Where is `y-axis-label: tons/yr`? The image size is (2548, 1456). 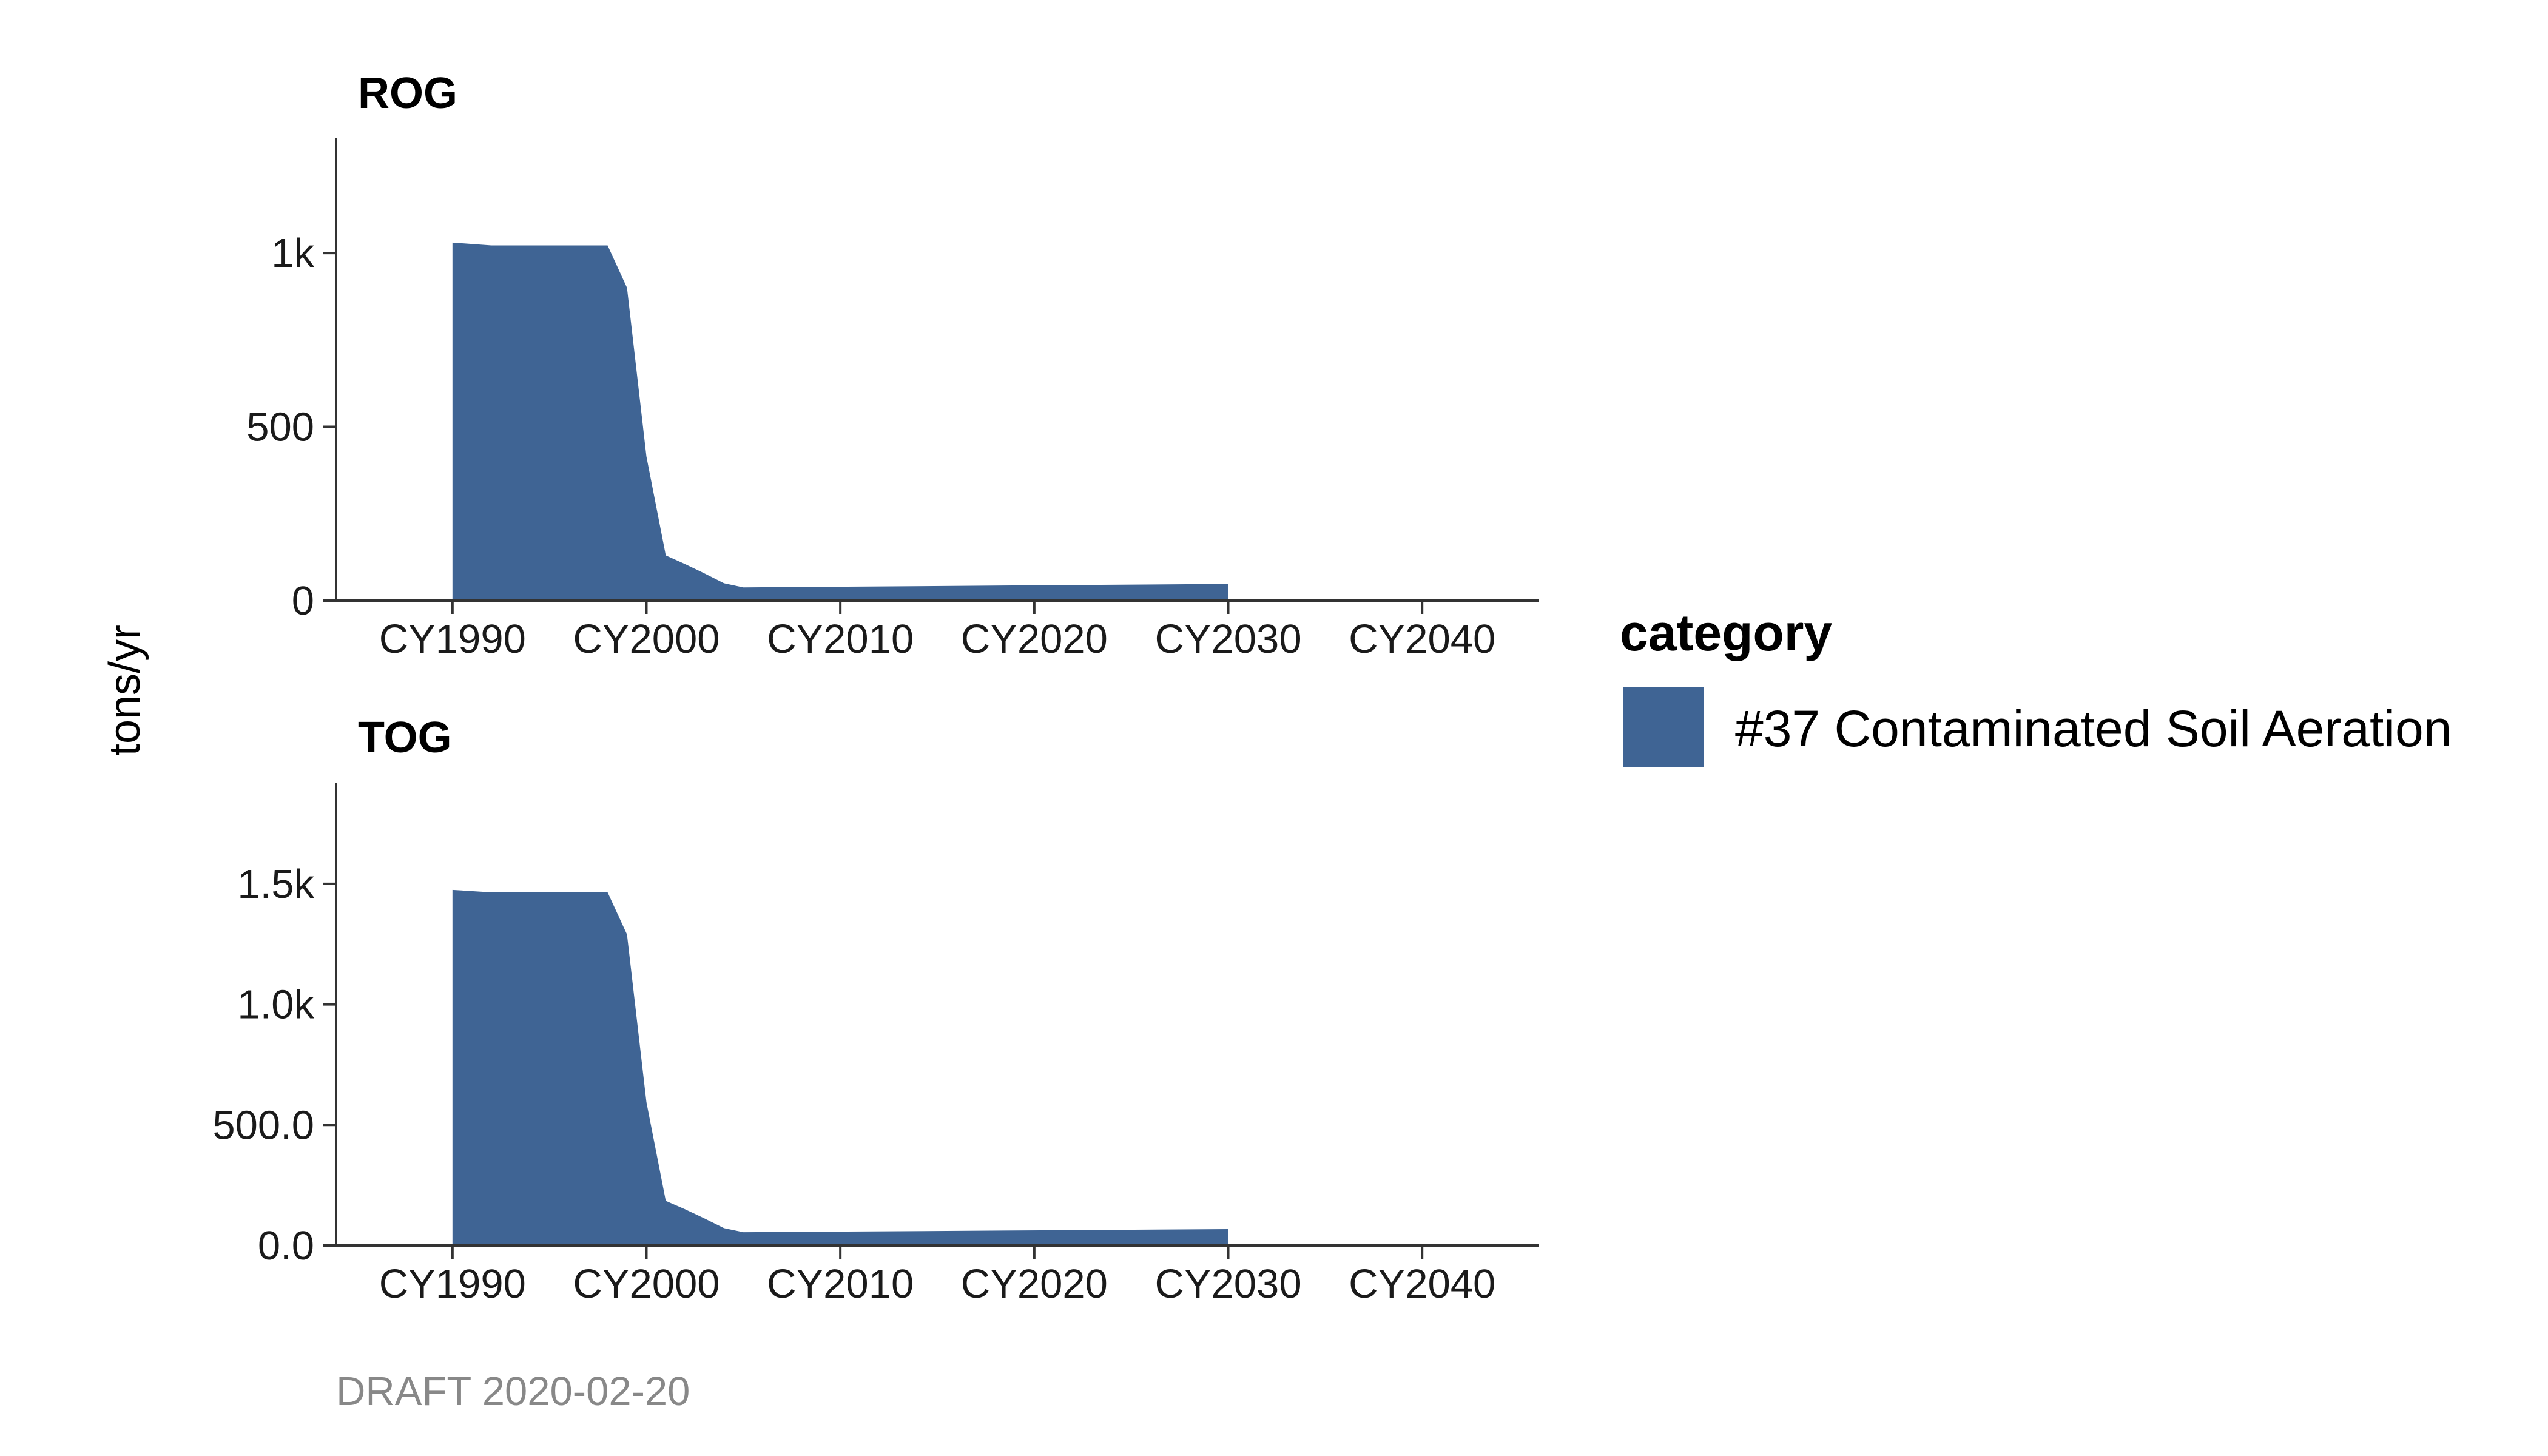
y-axis-label: tons/yr is located at coordinates (125, 690).